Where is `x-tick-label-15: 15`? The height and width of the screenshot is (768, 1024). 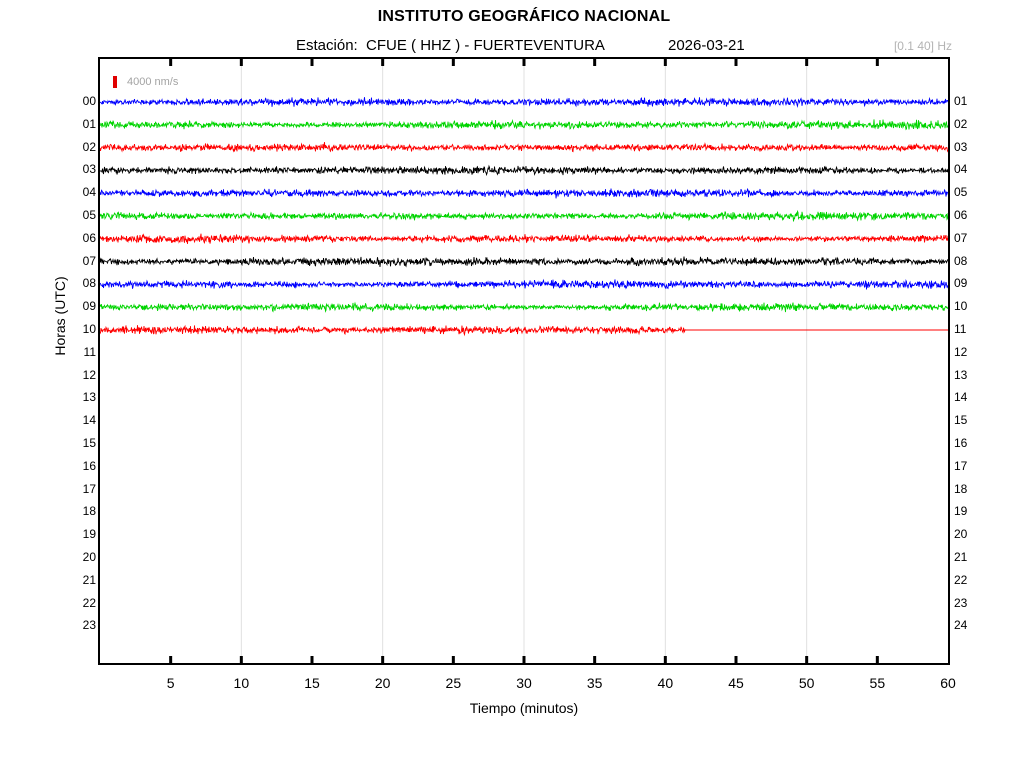 x-tick-label-15: 15 is located at coordinates (312, 683).